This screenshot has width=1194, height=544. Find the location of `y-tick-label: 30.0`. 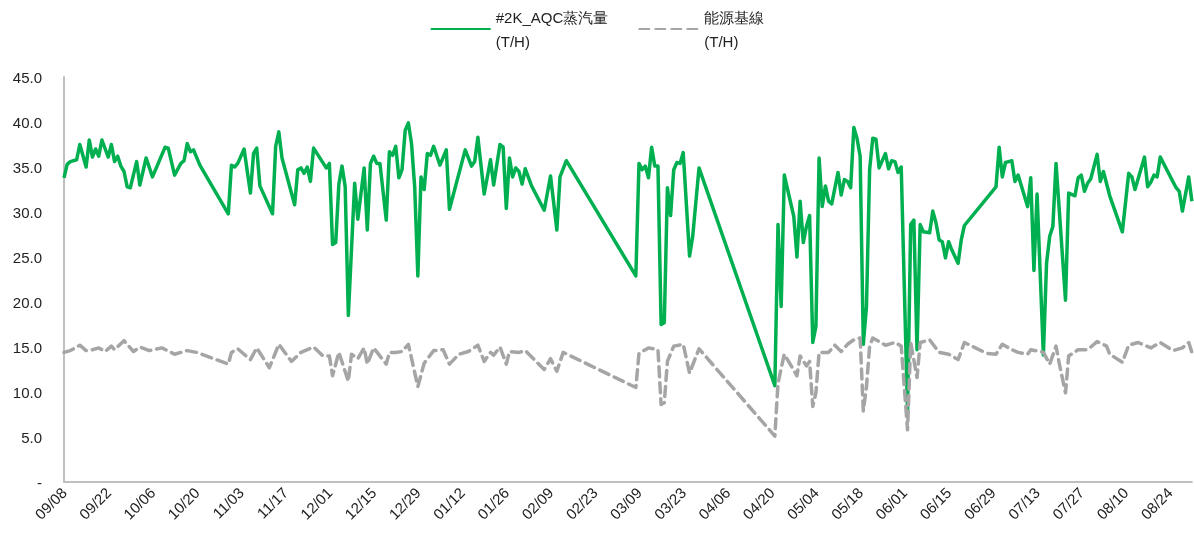

y-tick-label: 30.0 is located at coordinates (27, 212).